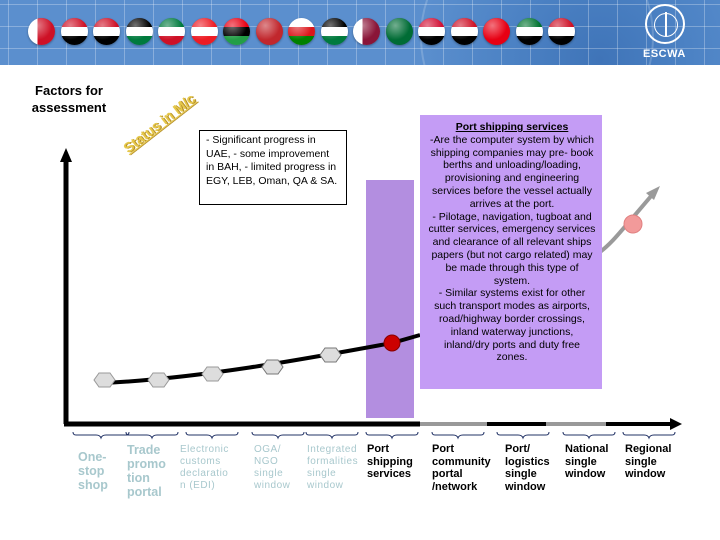  What do you see at coordinates (390, 299) in the screenshot?
I see `current-stage-column` at bounding box center [390, 299].